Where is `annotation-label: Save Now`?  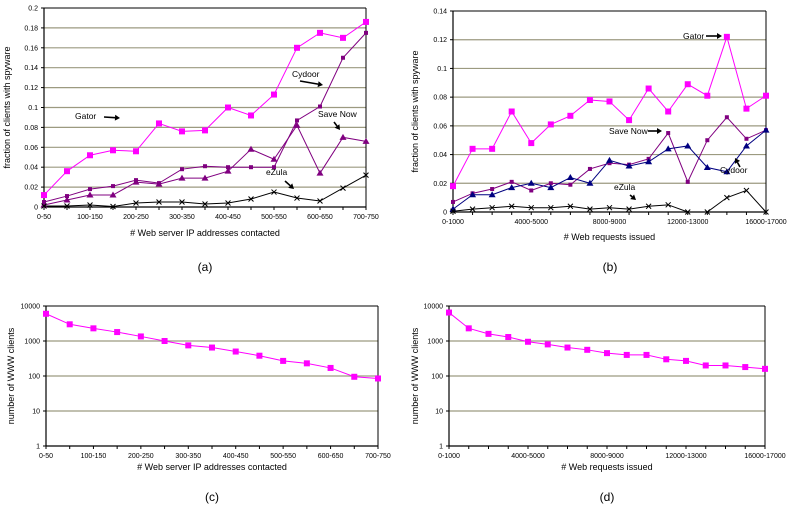 annotation-label: Save Now is located at coordinates (629, 131).